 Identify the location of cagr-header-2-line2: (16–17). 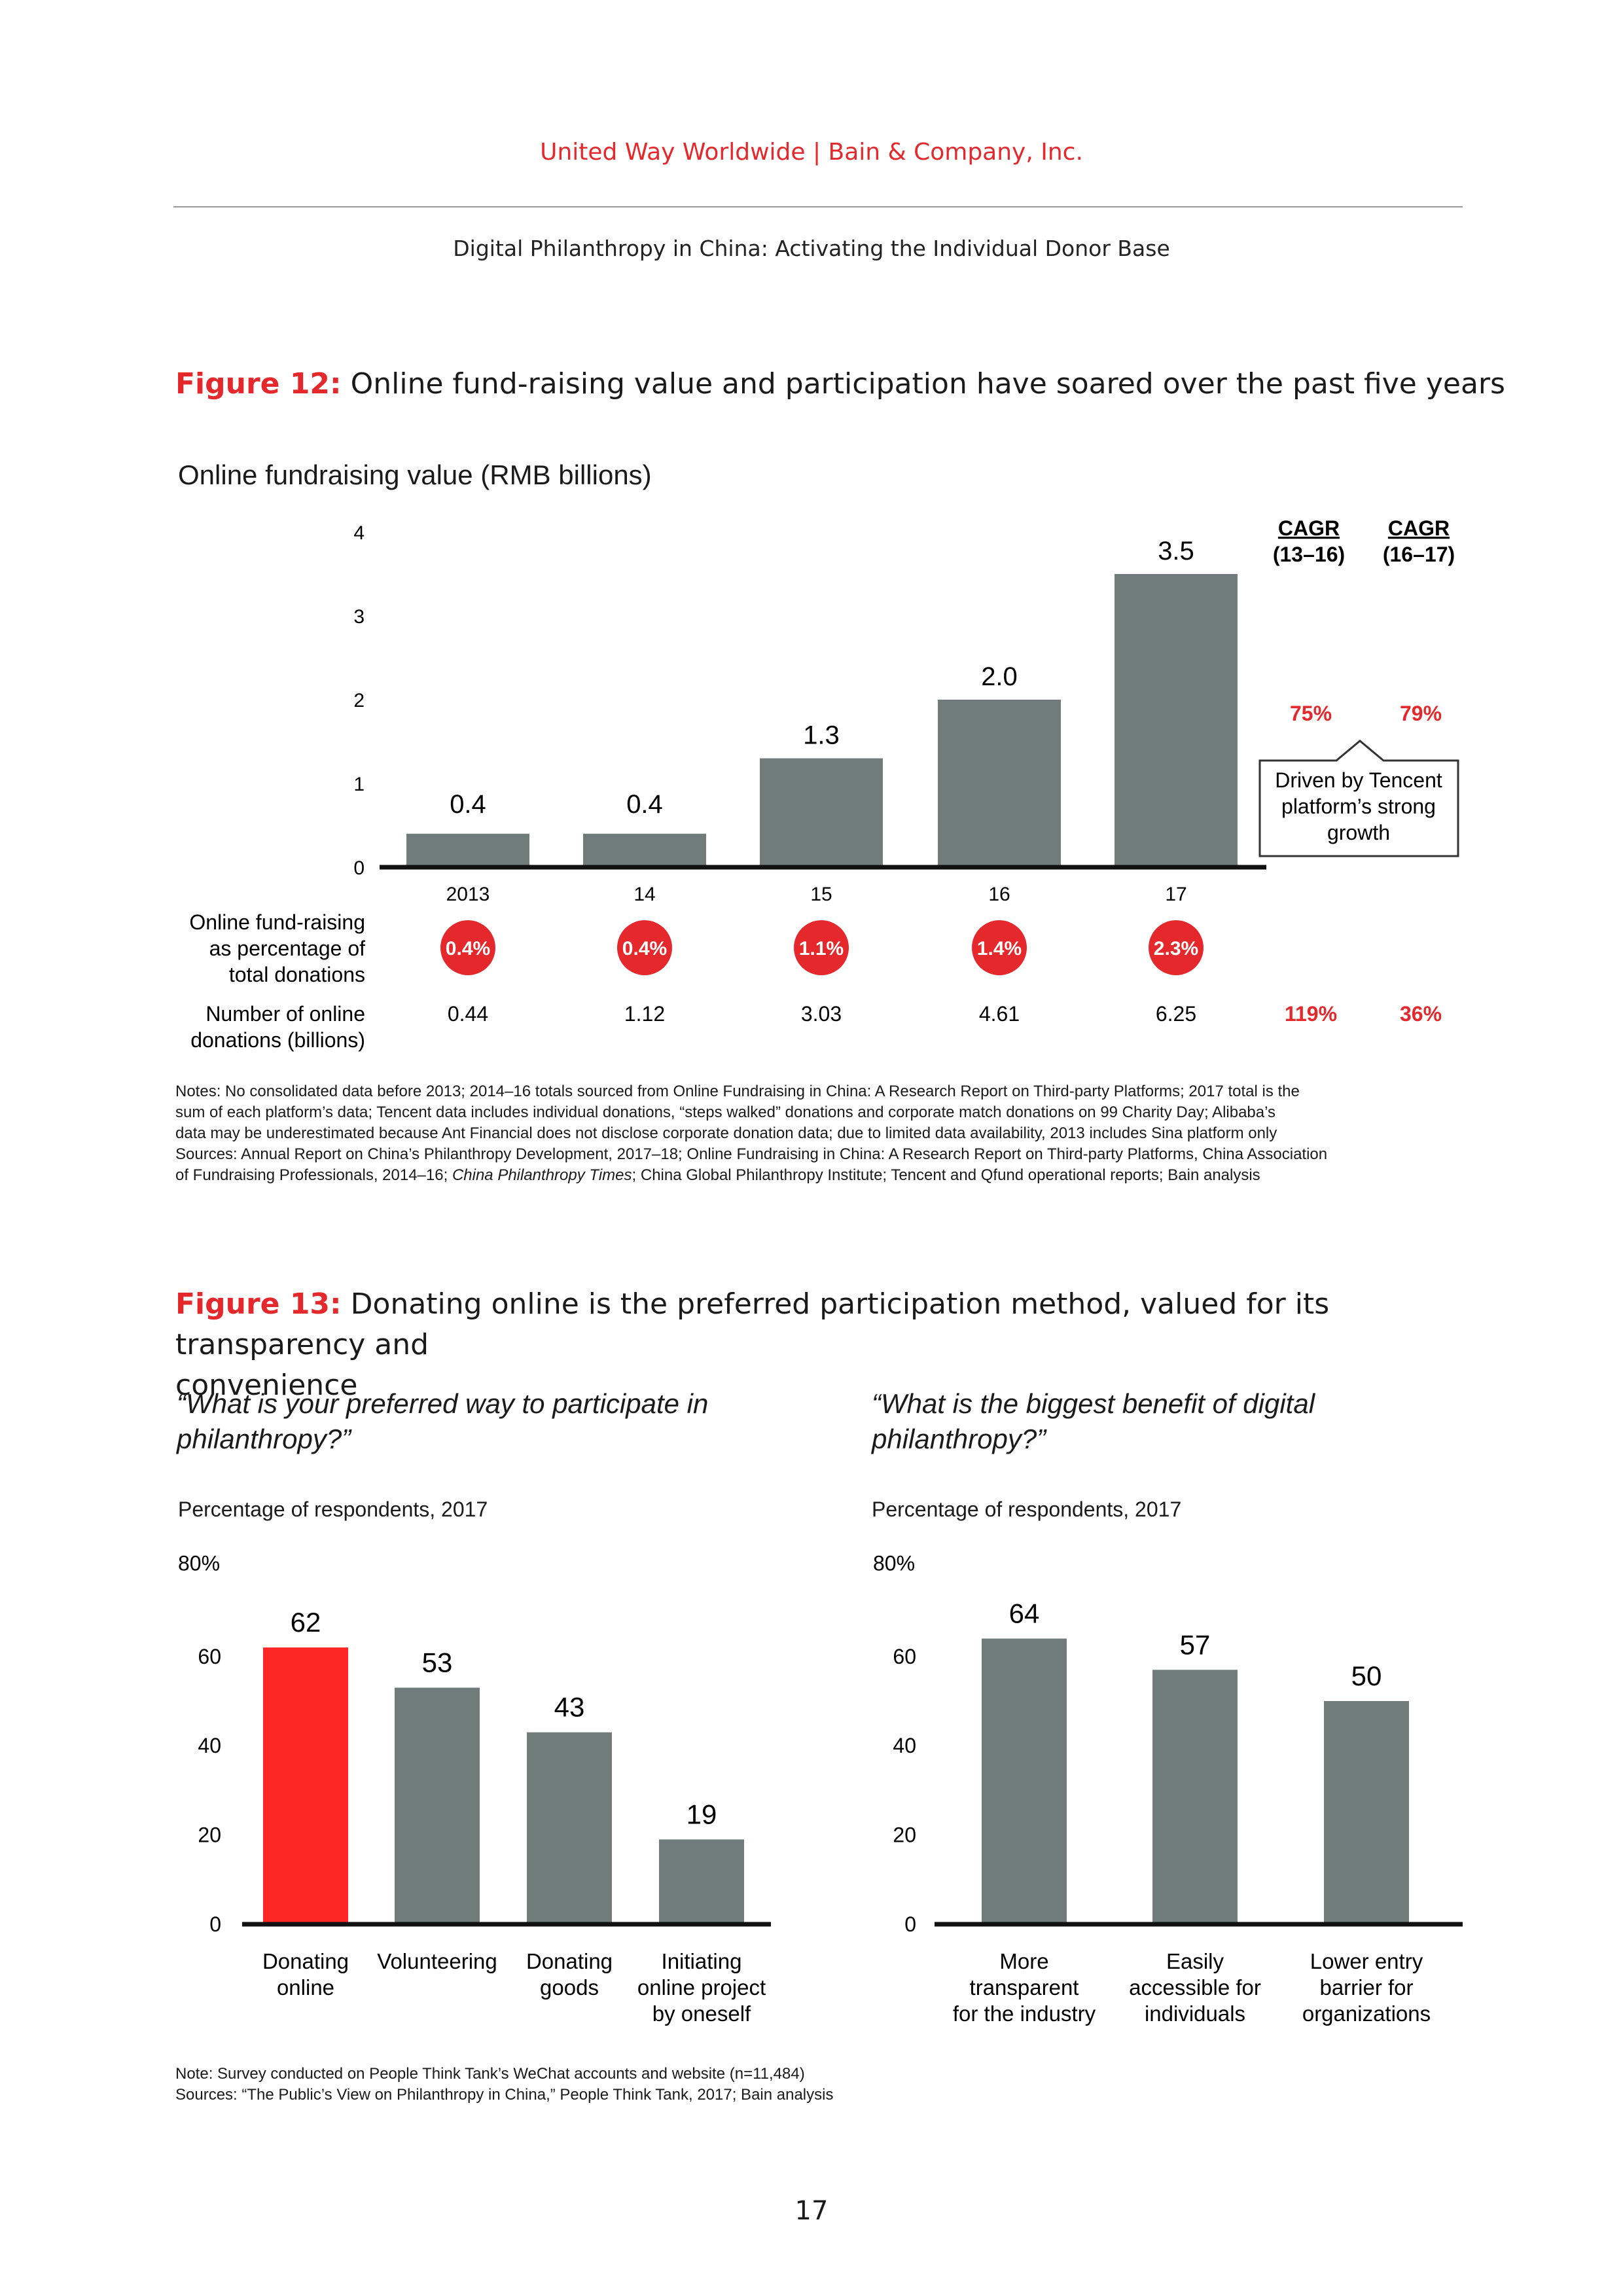
(1419, 554).